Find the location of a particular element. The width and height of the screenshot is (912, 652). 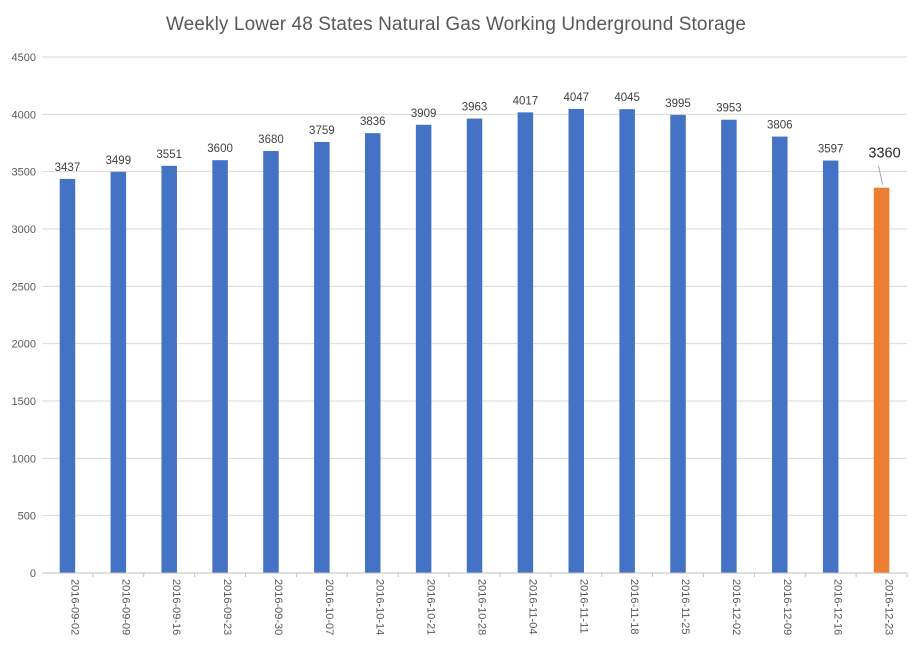

data-label: 3995 is located at coordinates (678, 104).